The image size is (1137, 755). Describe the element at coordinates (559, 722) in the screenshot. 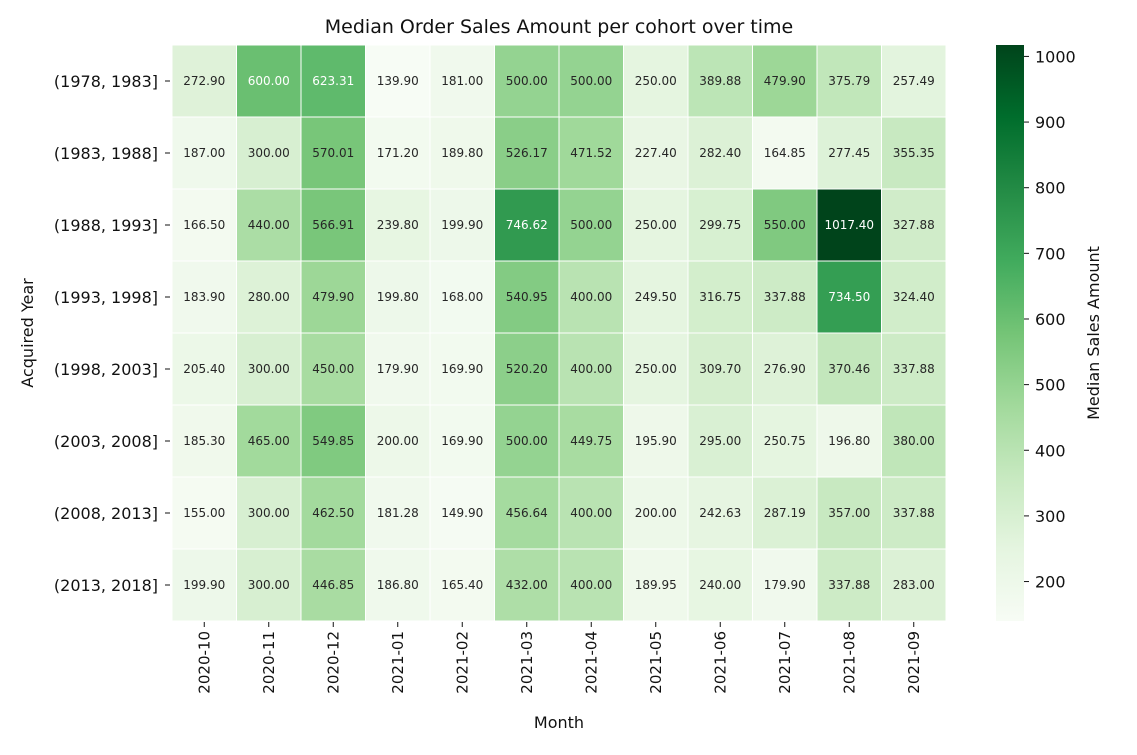

I see `x-axis-label: Month` at that location.